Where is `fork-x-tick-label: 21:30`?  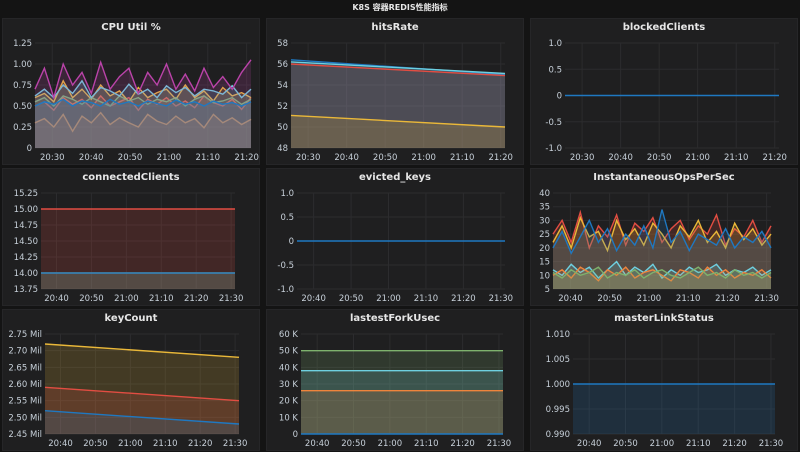 fork-x-tick-label: 21:30 is located at coordinates (499, 444).